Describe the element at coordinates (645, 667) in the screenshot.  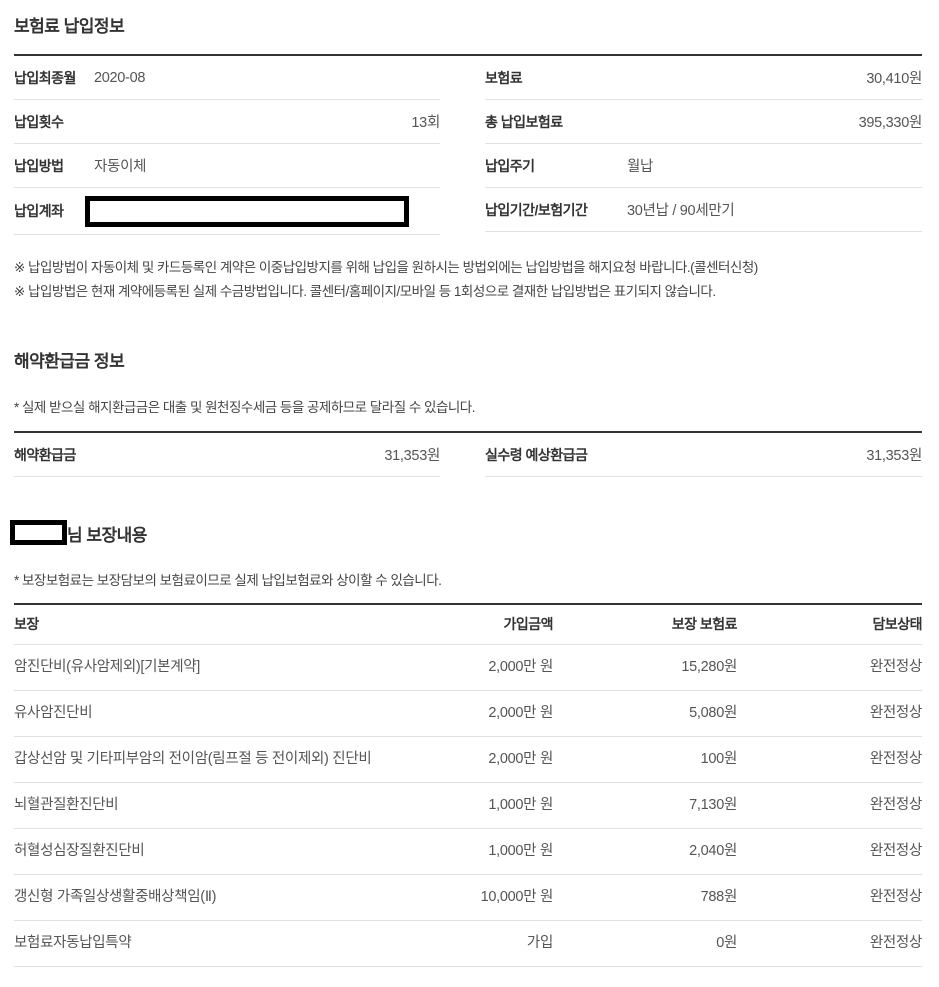
I see `coverage-premium: 15,280원` at that location.